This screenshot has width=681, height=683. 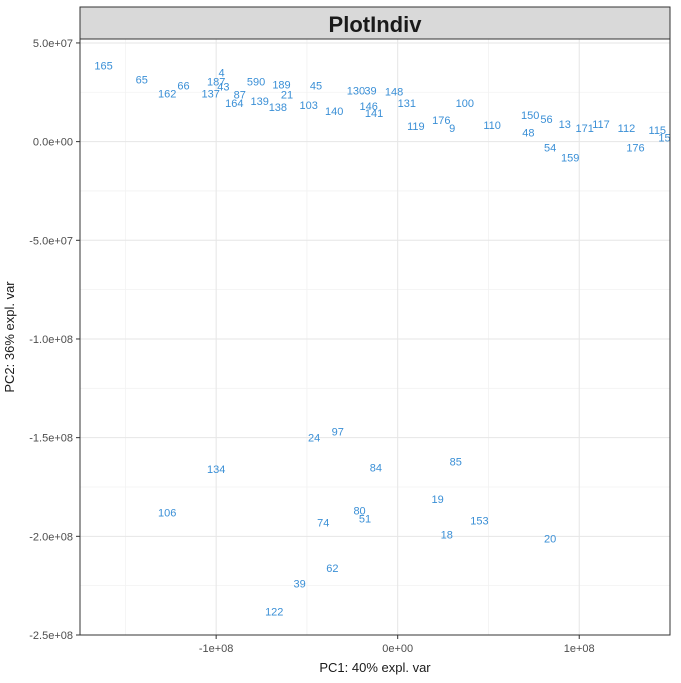 I want to click on y-tick-label: -5.0e+07, so click(x=51, y=241).